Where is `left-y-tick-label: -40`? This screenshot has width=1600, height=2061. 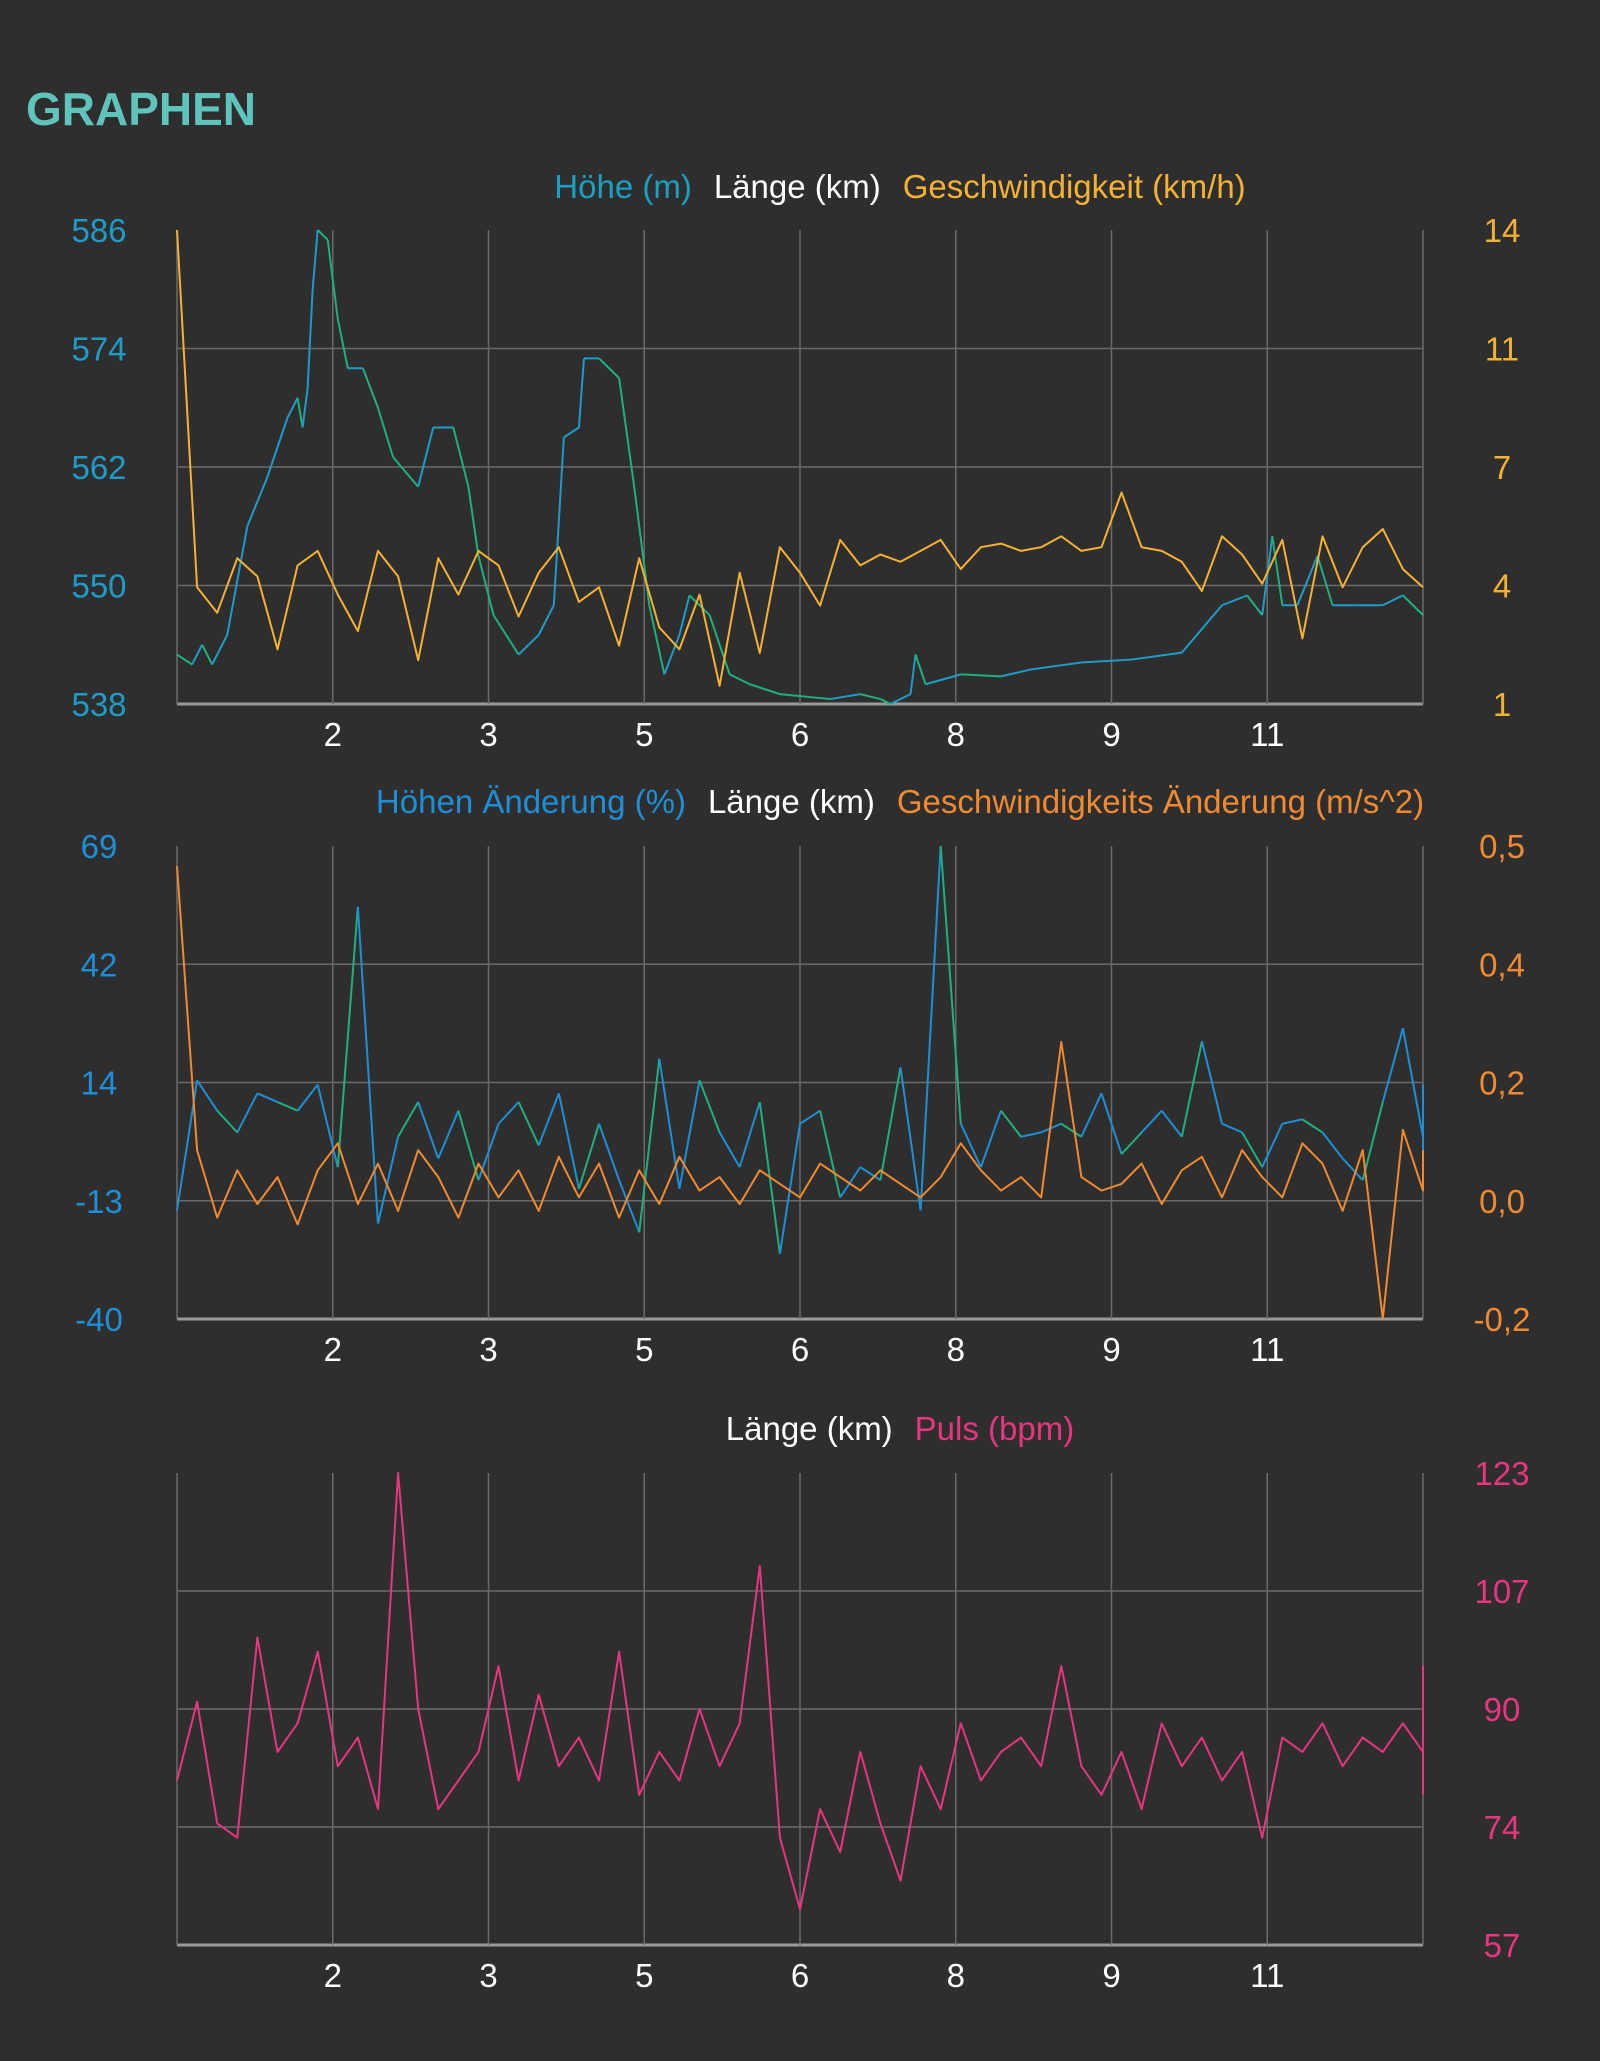
left-y-tick-label: -40 is located at coordinates (99, 1319).